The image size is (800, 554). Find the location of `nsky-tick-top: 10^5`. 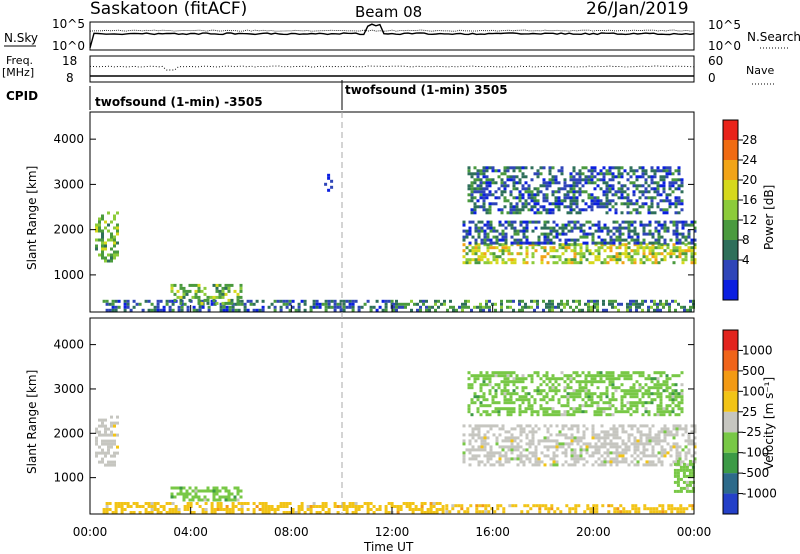

nsky-tick-top: 10^5 is located at coordinates (68, 24).